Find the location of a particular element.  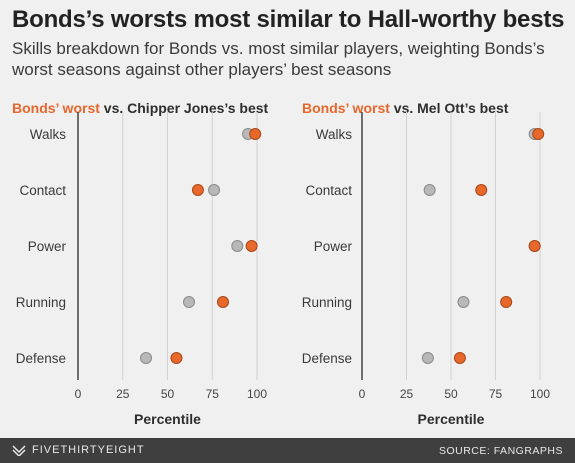

source-note: SOURCE: FANGRAPHS is located at coordinates (500, 451).